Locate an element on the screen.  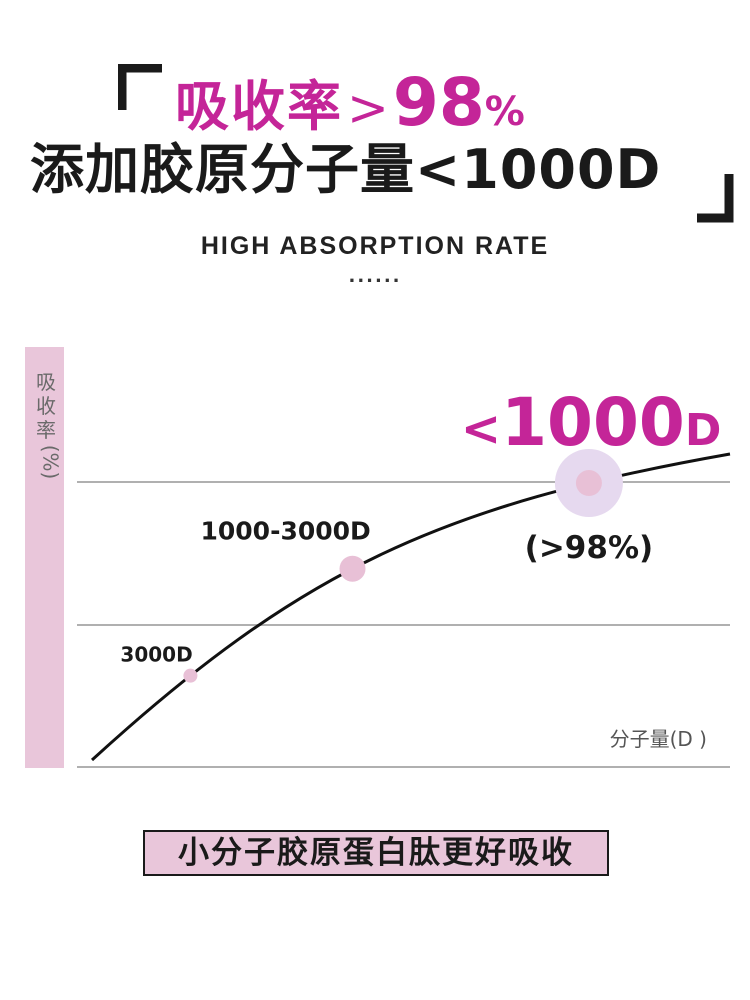
title-absorption-text: 吸收率 is located at coordinates (259, 106).